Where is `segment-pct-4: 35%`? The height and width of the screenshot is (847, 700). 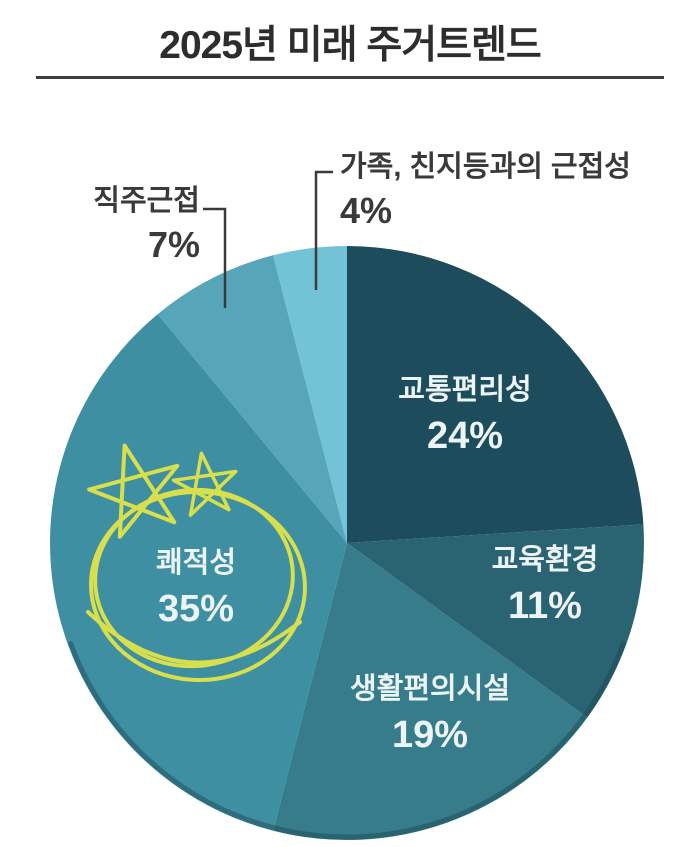
segment-pct-4: 35% is located at coordinates (196, 609).